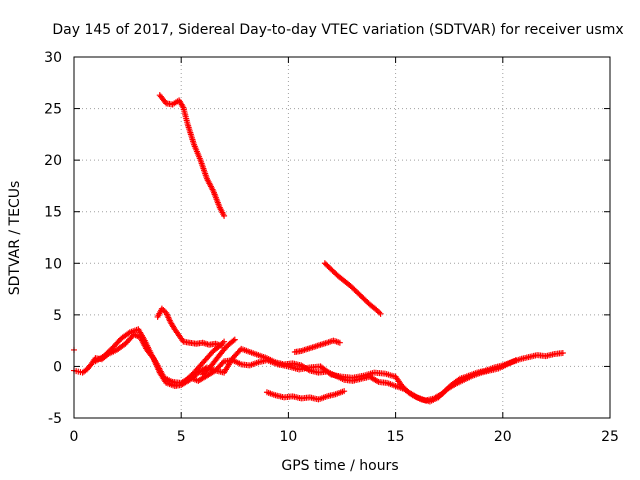 The image size is (640, 480). Describe the element at coordinates (57, 316) in the screenshot. I see `y-tick-label: 5` at that location.